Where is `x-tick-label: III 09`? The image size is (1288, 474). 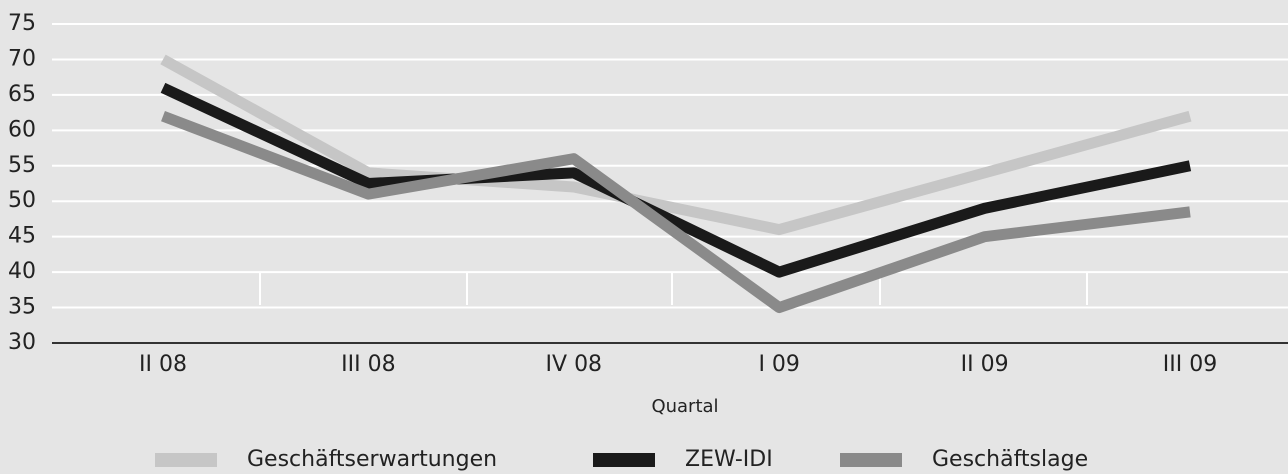 x-tick-label: III 09 is located at coordinates (1190, 364).